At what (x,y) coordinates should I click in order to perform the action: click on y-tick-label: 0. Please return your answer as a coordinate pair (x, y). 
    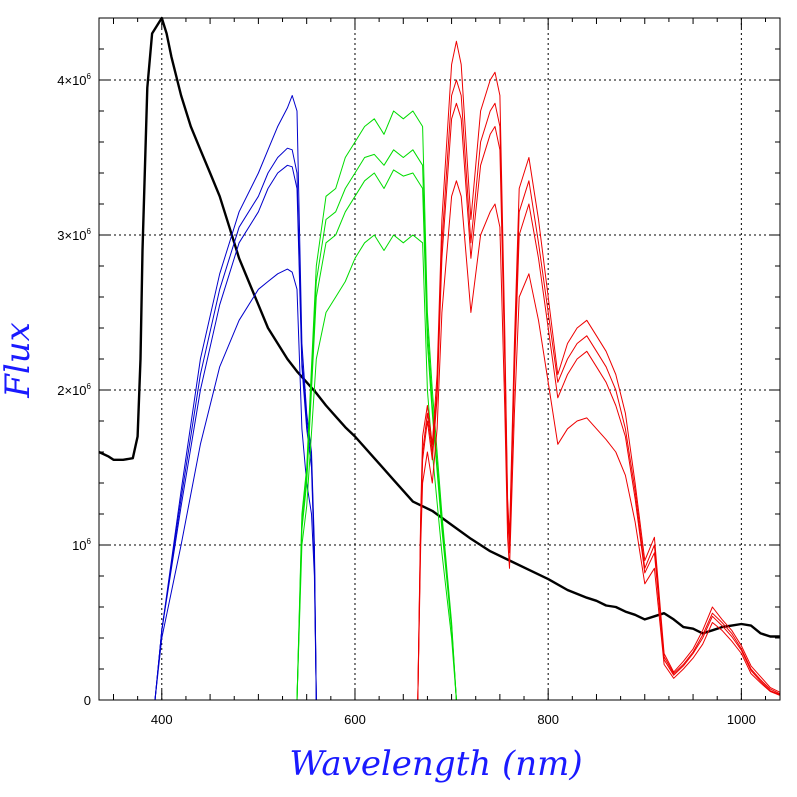
    Looking at the image, I should click on (87, 700).